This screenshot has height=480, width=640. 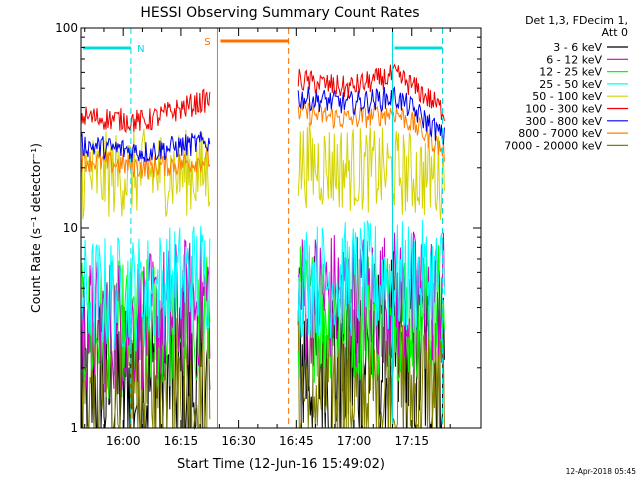 What do you see at coordinates (145, 111) in the screenshot?
I see `series-line-100-300-kev-seg1` at bounding box center [145, 111].